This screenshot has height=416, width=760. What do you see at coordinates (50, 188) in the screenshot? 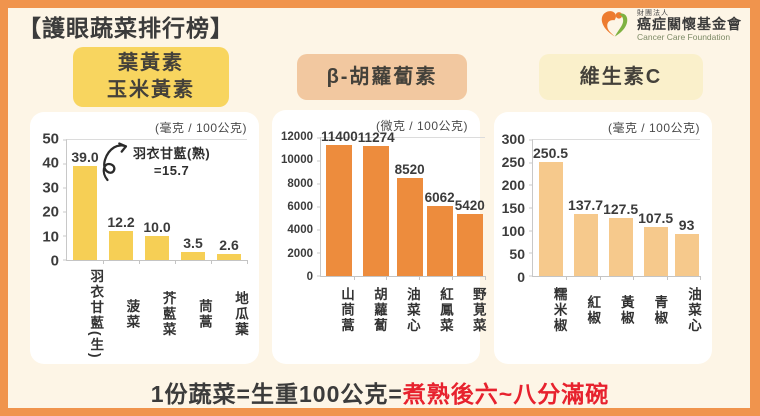
I see `y-axis-tick-label: 30` at bounding box center [50, 188].